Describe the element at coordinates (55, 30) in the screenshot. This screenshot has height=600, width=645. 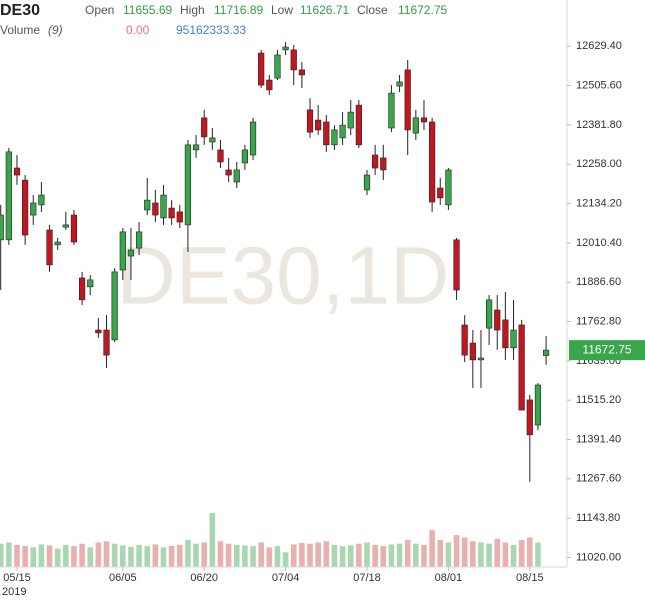
I see `volume-period: (9)` at that location.